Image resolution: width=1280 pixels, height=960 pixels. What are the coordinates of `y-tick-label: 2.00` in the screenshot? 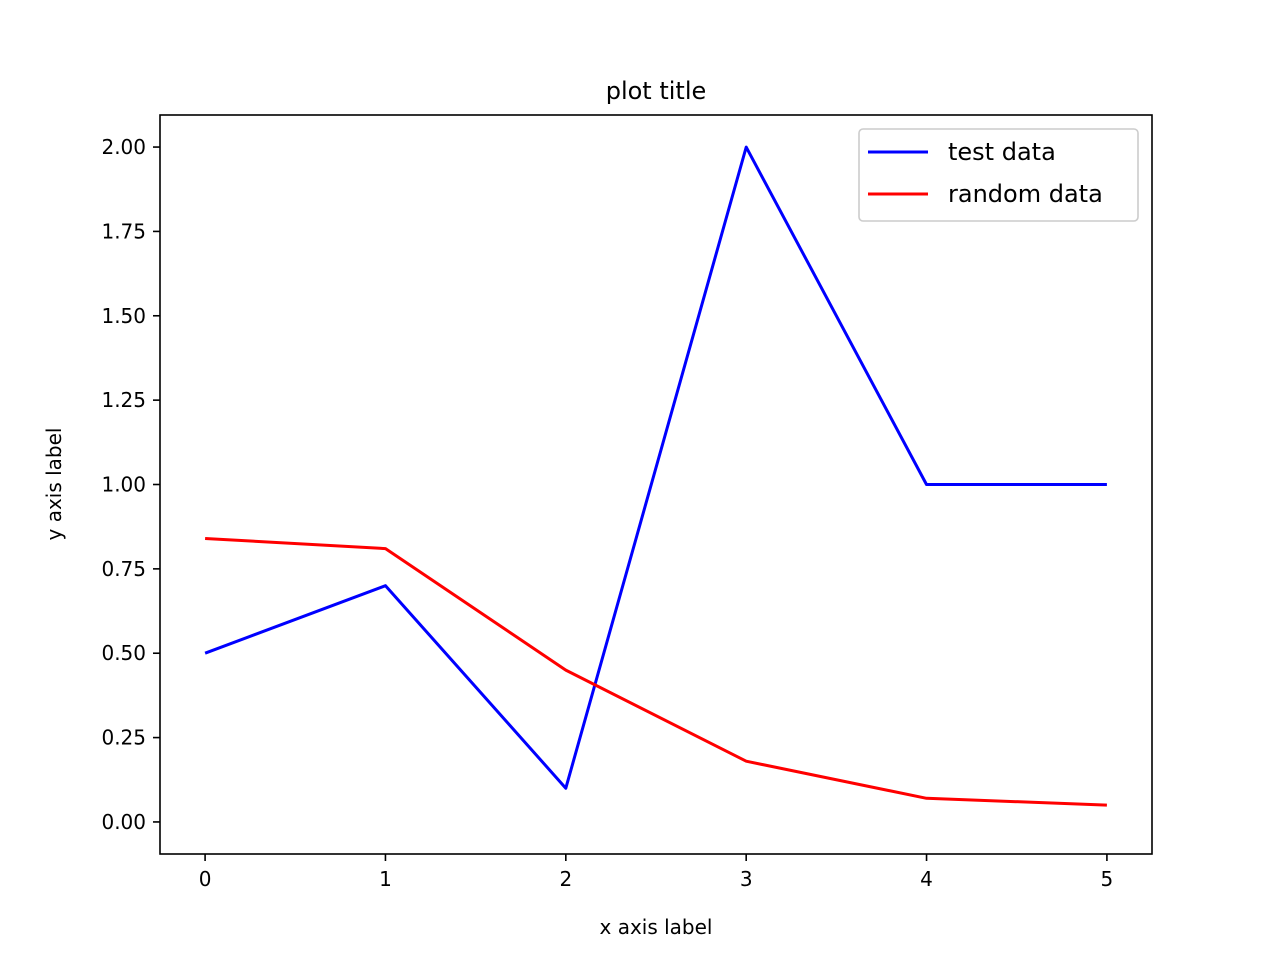 It's located at (123, 147).